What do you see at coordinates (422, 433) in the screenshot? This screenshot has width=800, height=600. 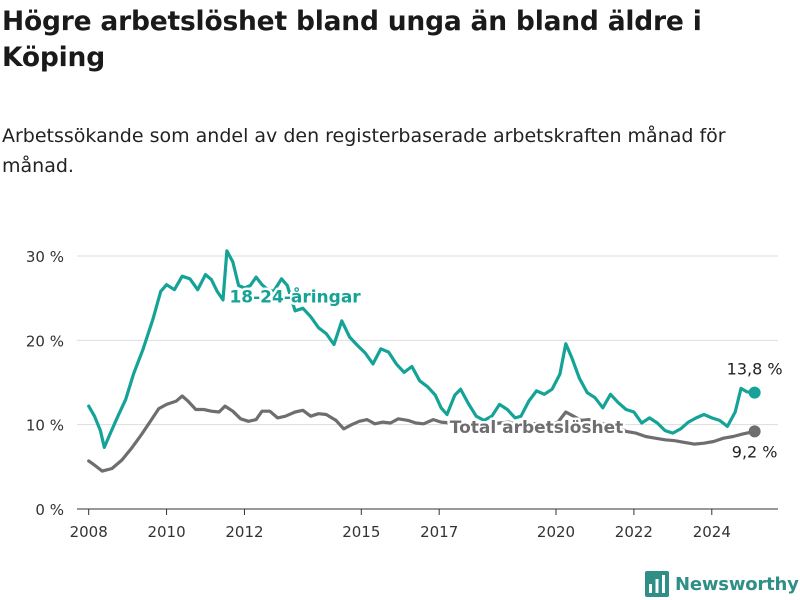 I see `series-line-total` at bounding box center [422, 433].